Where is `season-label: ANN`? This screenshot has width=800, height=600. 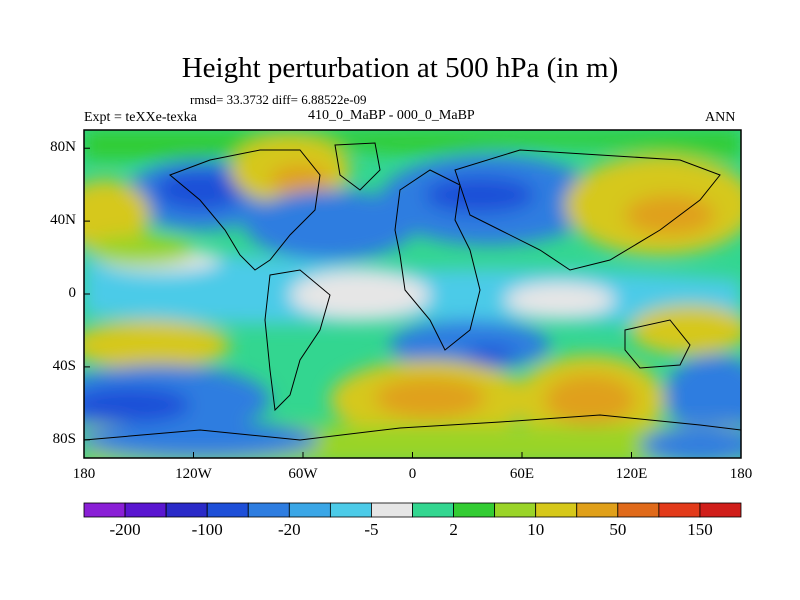 season-label: ANN is located at coordinates (720, 117).